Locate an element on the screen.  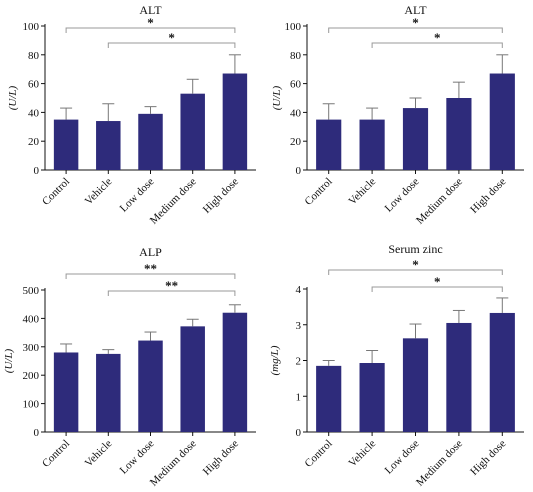
chart-title: Serum zinc is located at coordinates (415, 249).